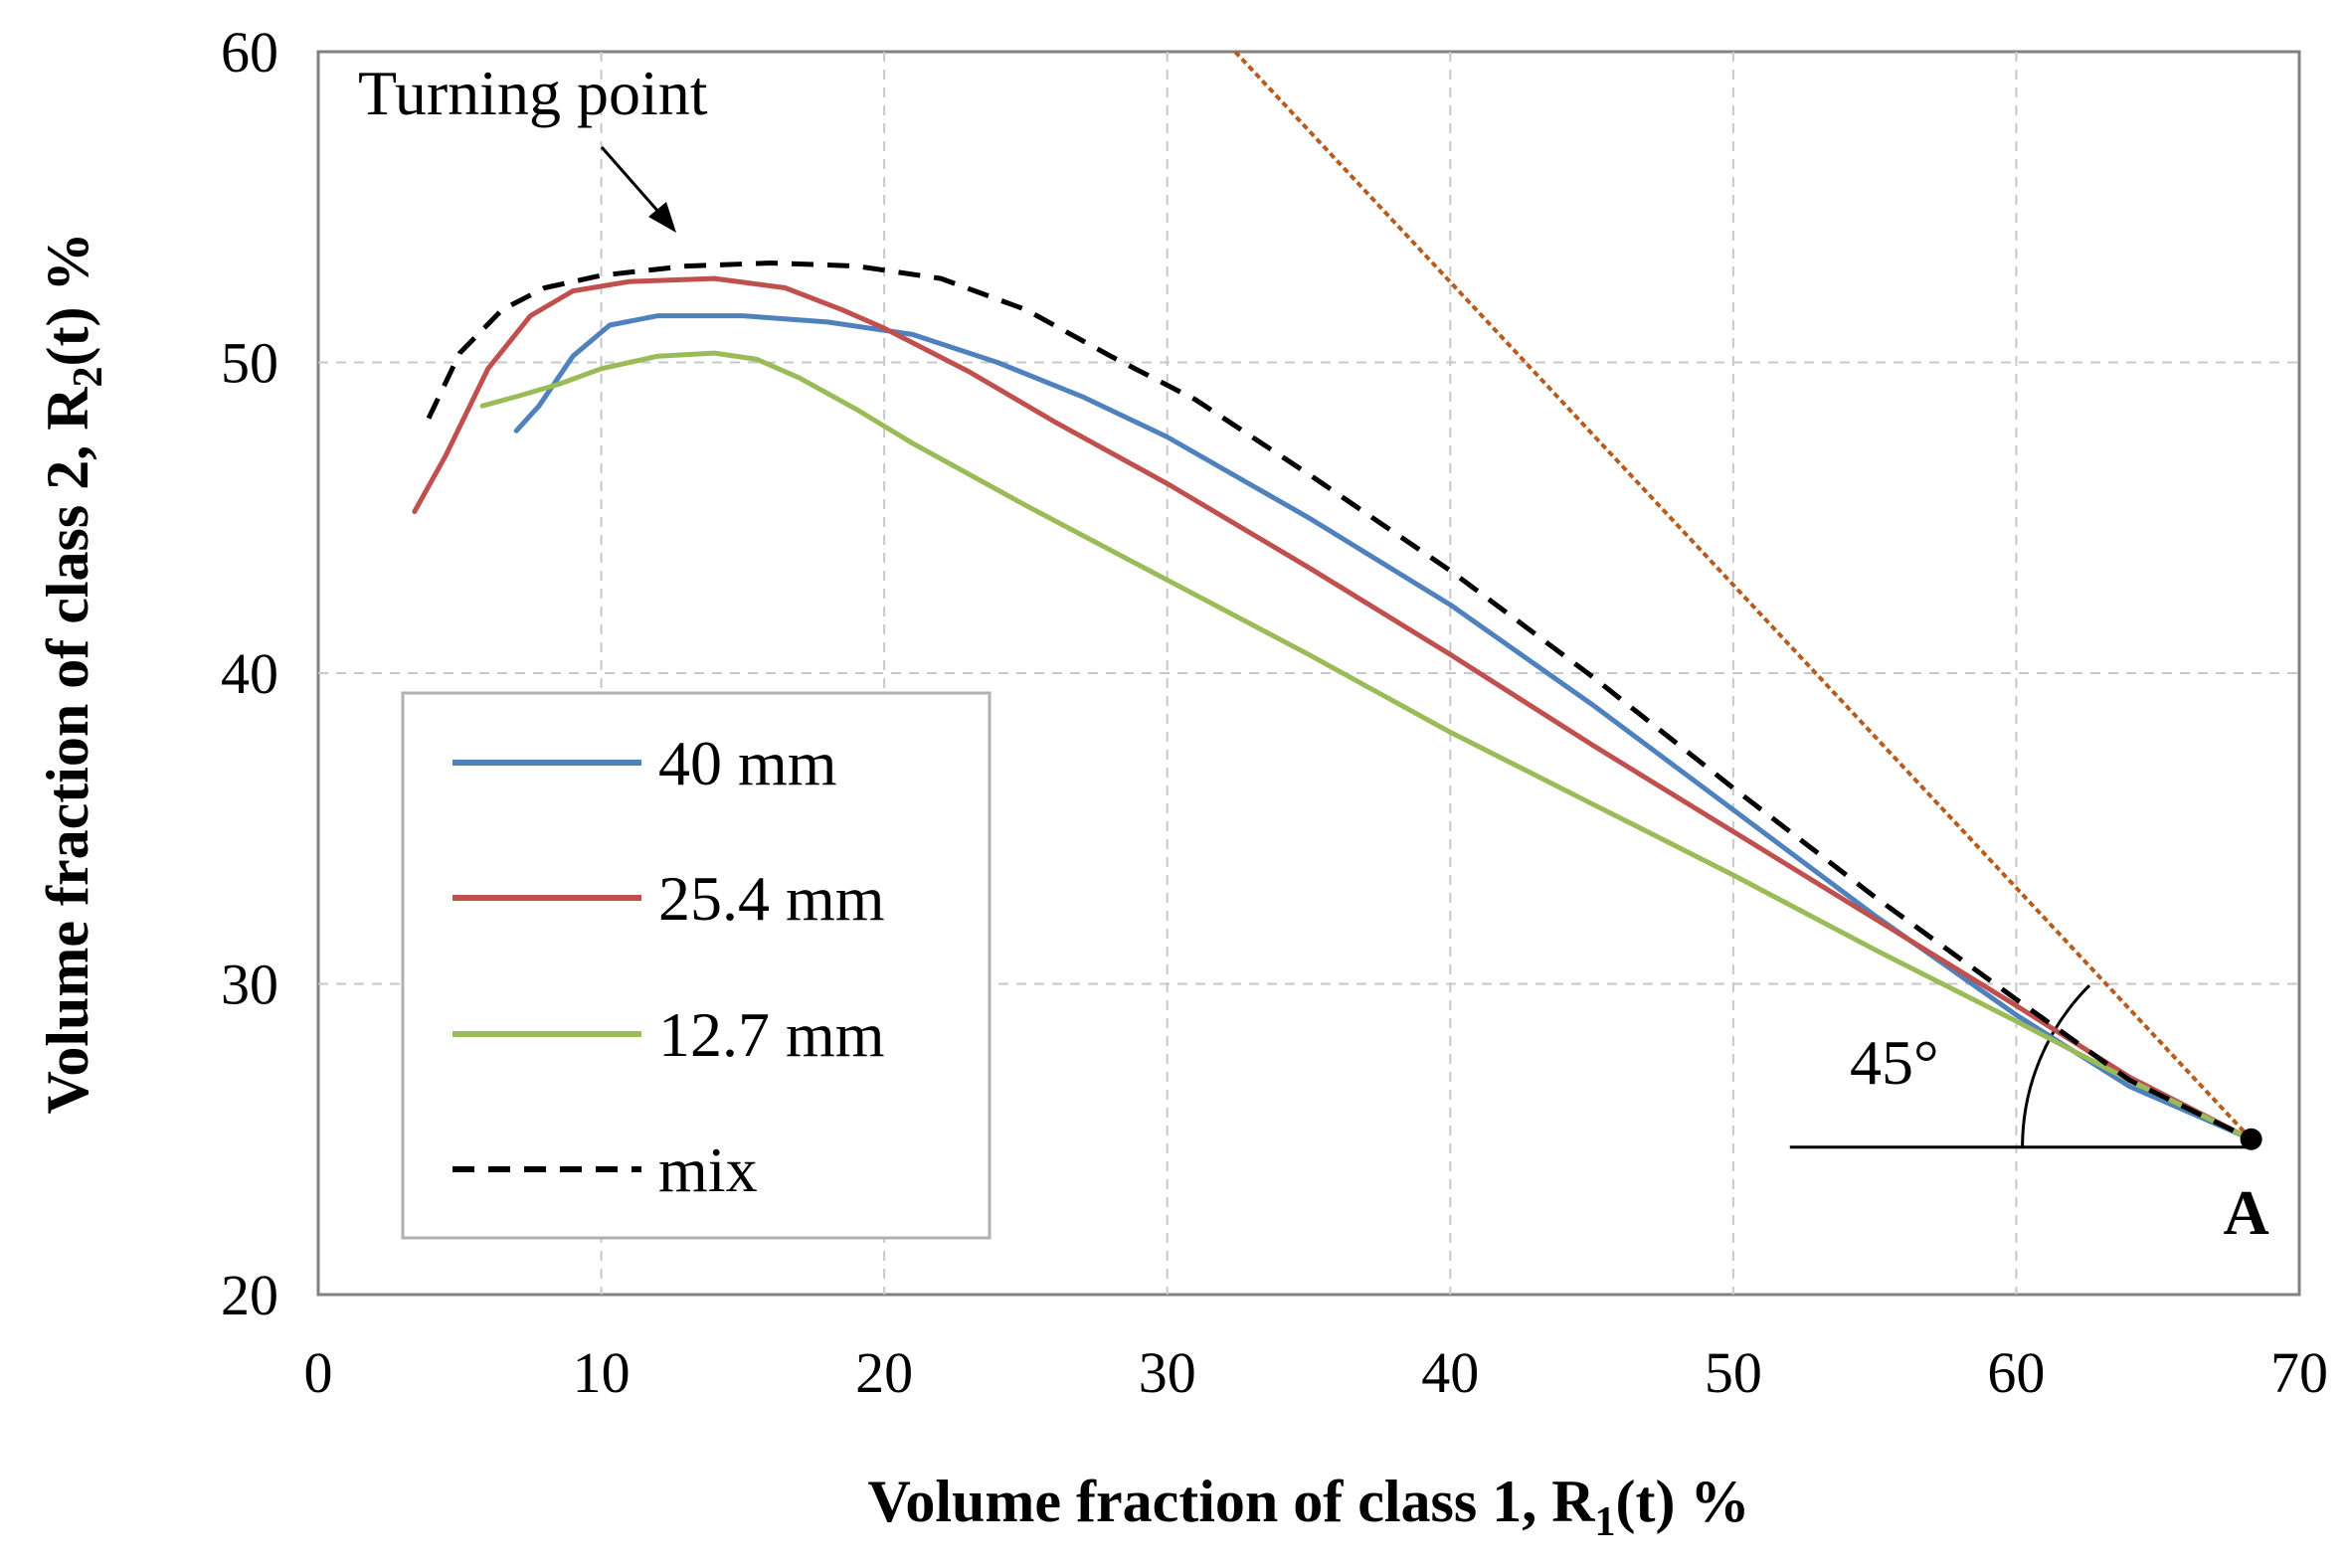 This screenshot has width=2348, height=1568. What do you see at coordinates (772, 1034) in the screenshot?
I see `legend-label-12mm: 12.7 mm` at bounding box center [772, 1034].